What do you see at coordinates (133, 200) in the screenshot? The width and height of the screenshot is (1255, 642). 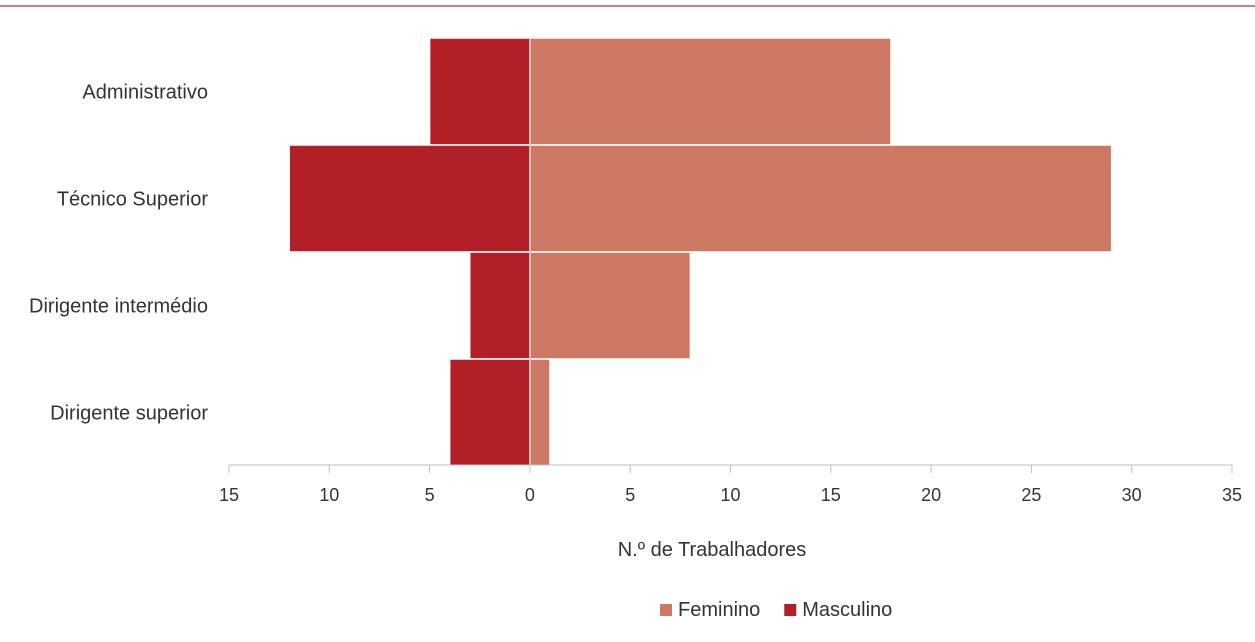 I see `category-label: Técnico Superior` at bounding box center [133, 200].